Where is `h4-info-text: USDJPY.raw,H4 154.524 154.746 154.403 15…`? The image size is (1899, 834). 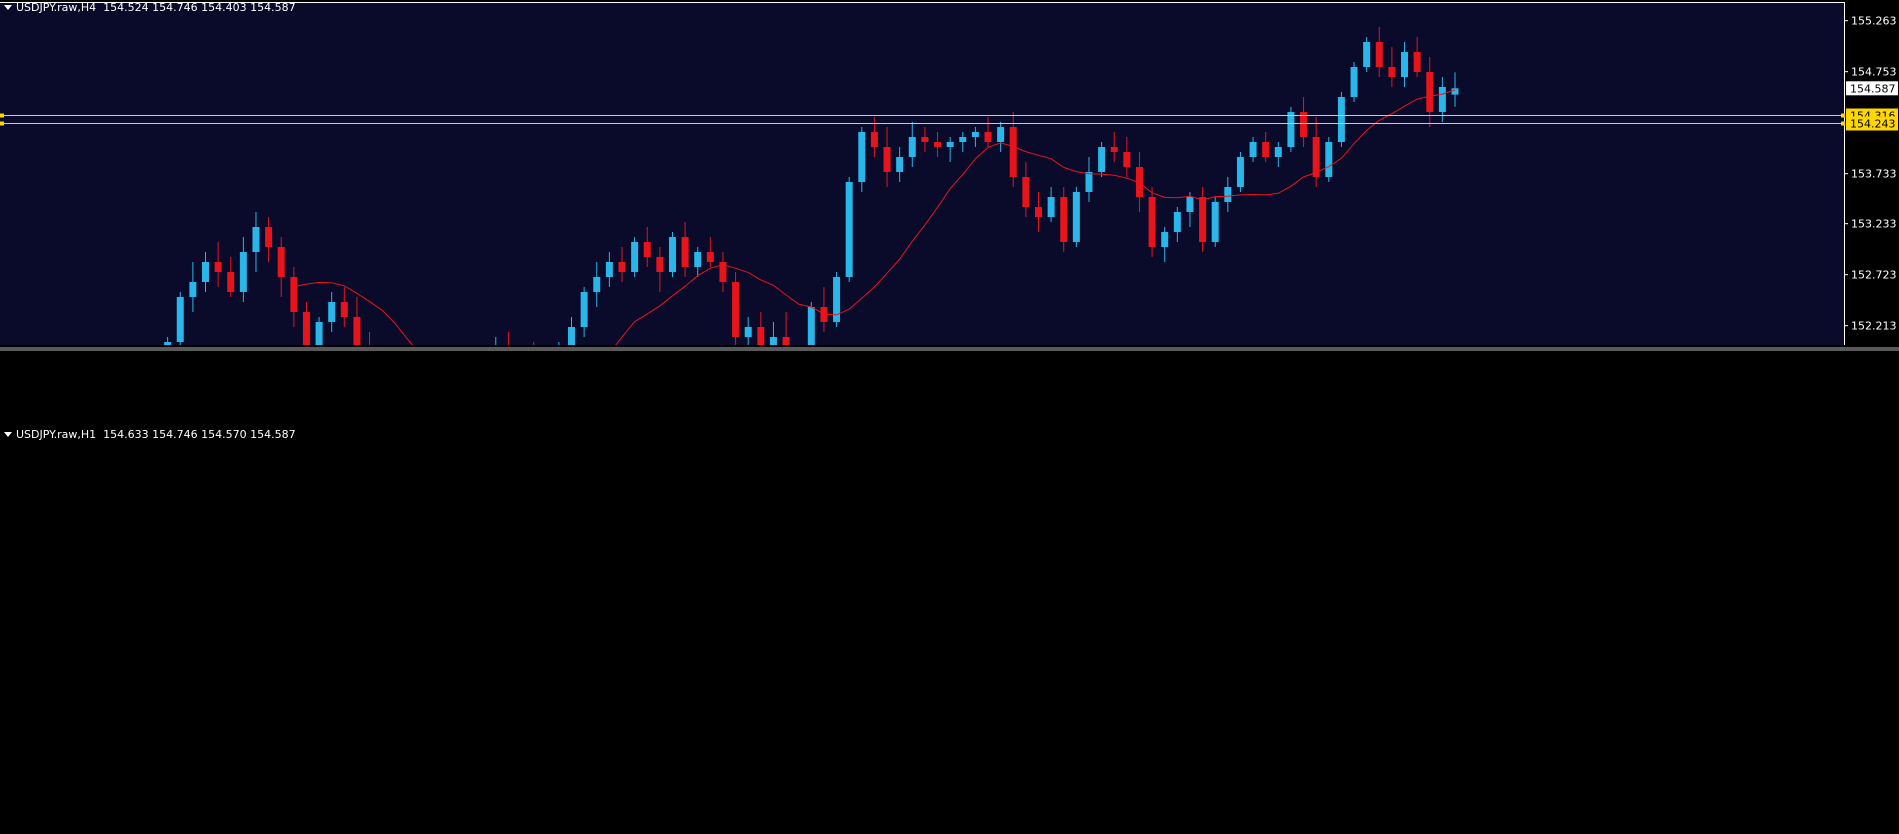 h4-info-text: USDJPY.raw,H4 154.524 154.746 154.403 15… is located at coordinates (156, 7).